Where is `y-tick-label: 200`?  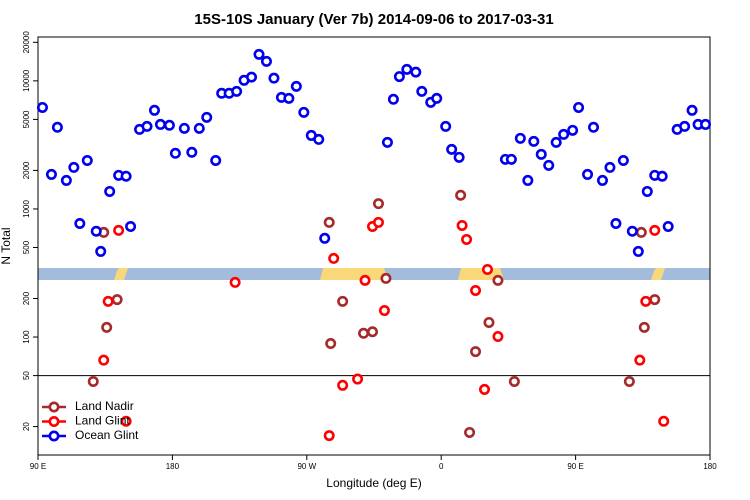 y-tick-label: 200 is located at coordinates (26, 298).